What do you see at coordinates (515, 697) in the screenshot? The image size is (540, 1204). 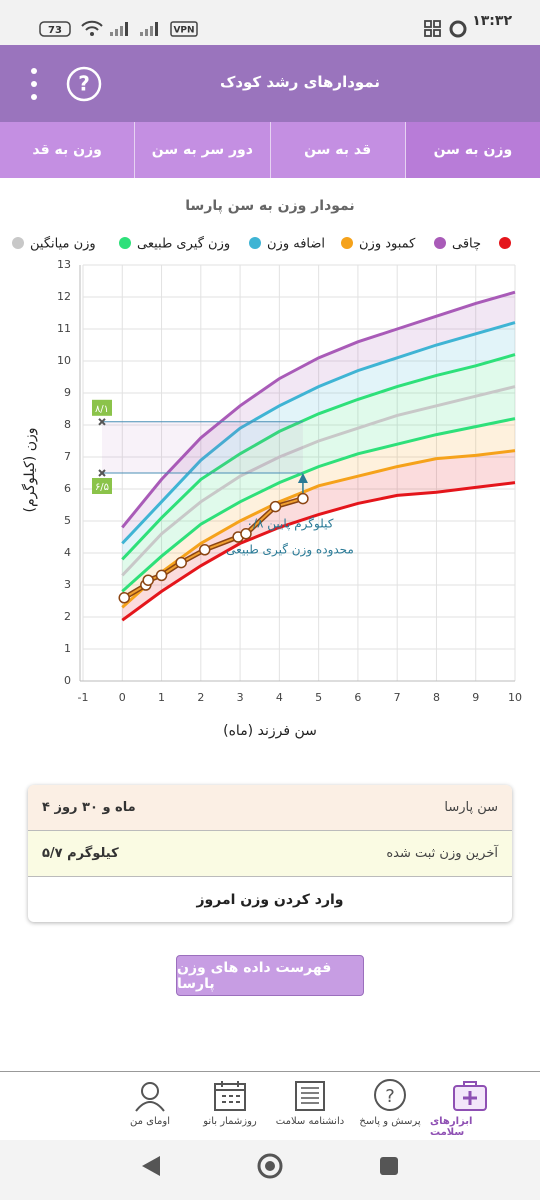 I see `x-tick-label: 10` at bounding box center [515, 697].